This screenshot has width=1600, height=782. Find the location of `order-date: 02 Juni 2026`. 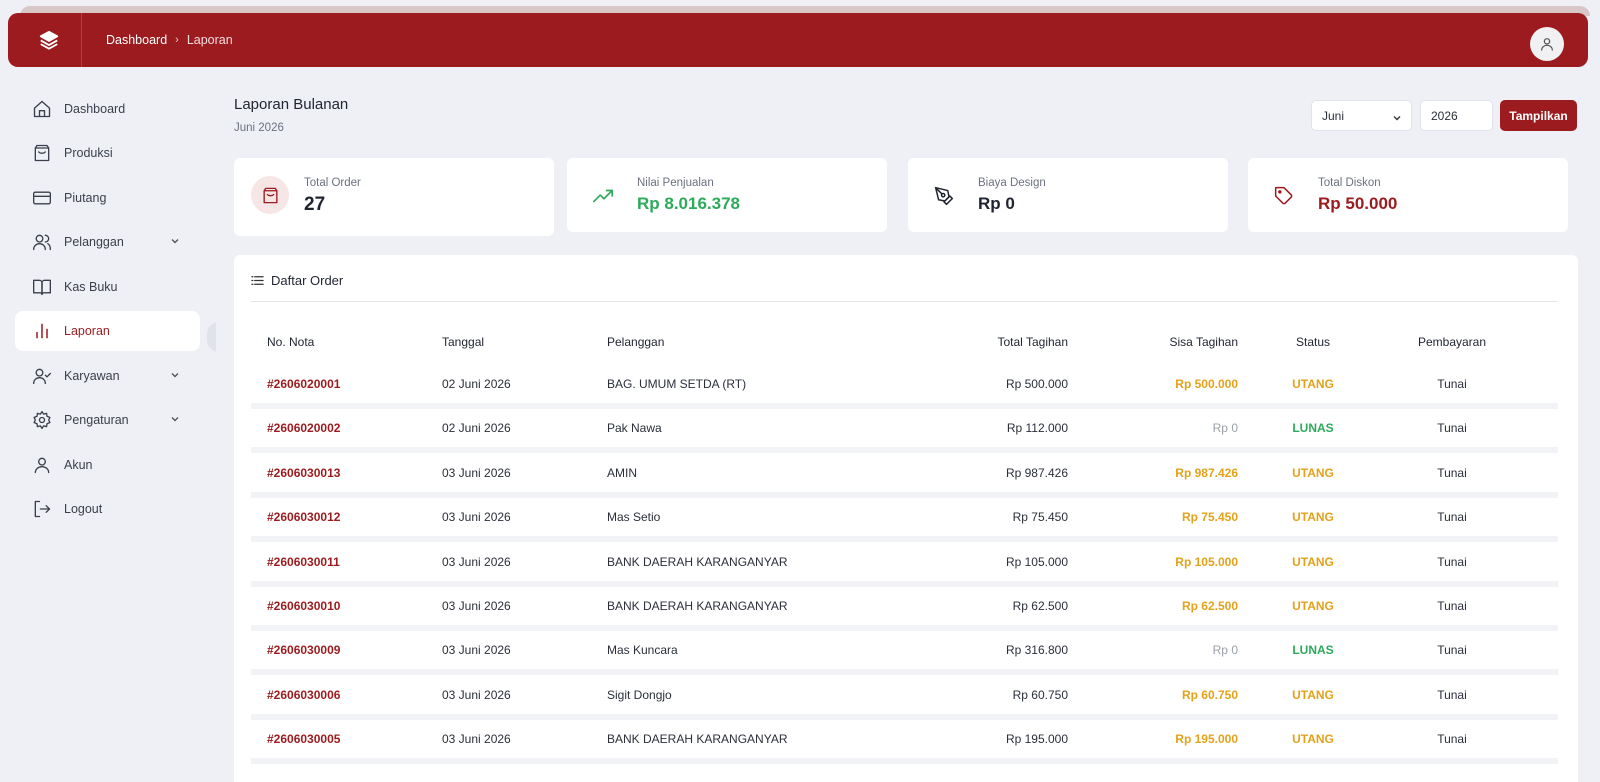

order-date: 02 Juni 2026 is located at coordinates (476, 384).